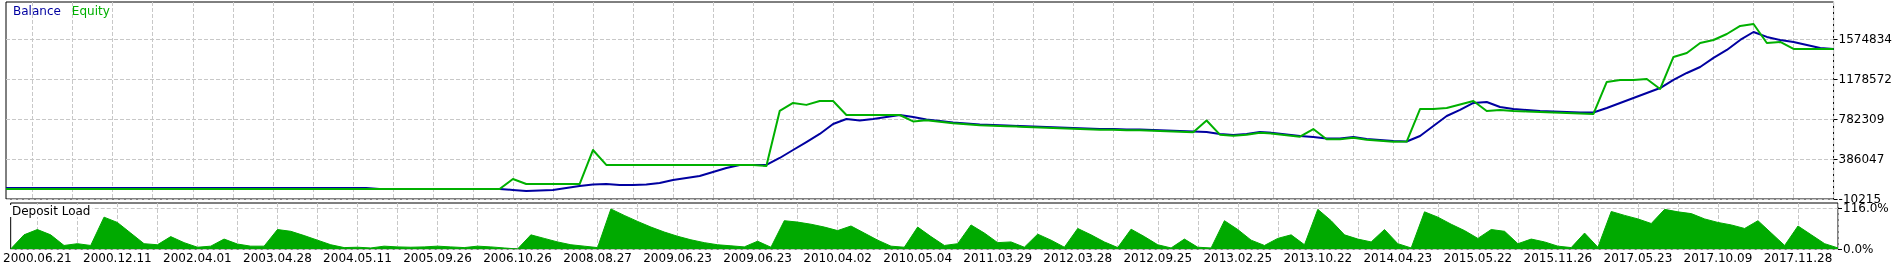  I want to click on x-tick-label: 2003.04.28, so click(277, 258).